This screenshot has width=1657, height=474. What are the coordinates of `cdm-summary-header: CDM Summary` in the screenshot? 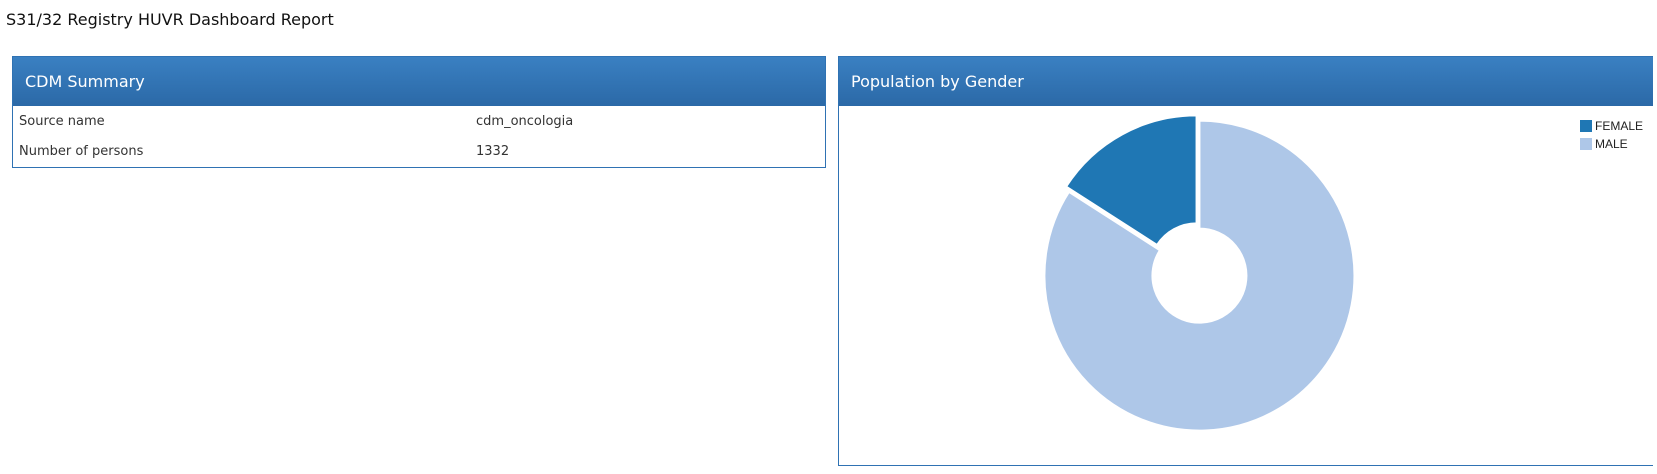 It's located at (419, 81).